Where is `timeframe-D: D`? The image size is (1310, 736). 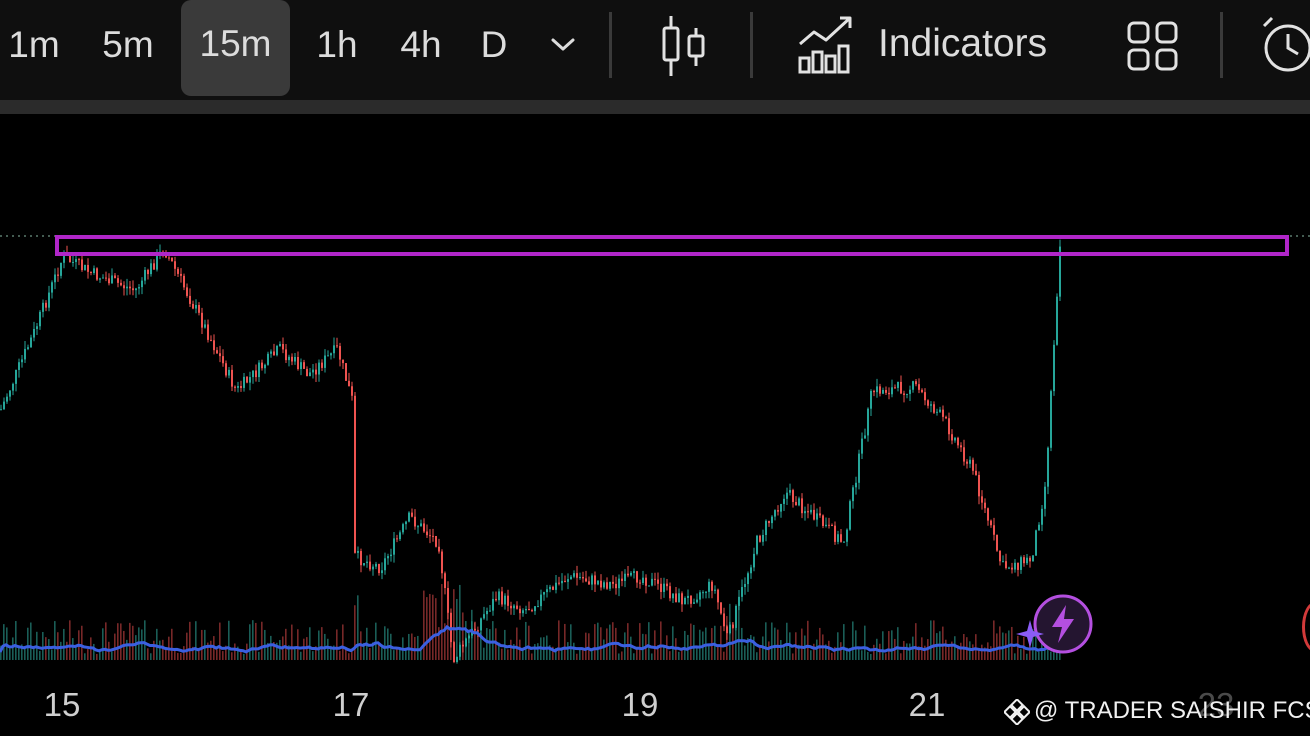
timeframe-D: D is located at coordinates (494, 44).